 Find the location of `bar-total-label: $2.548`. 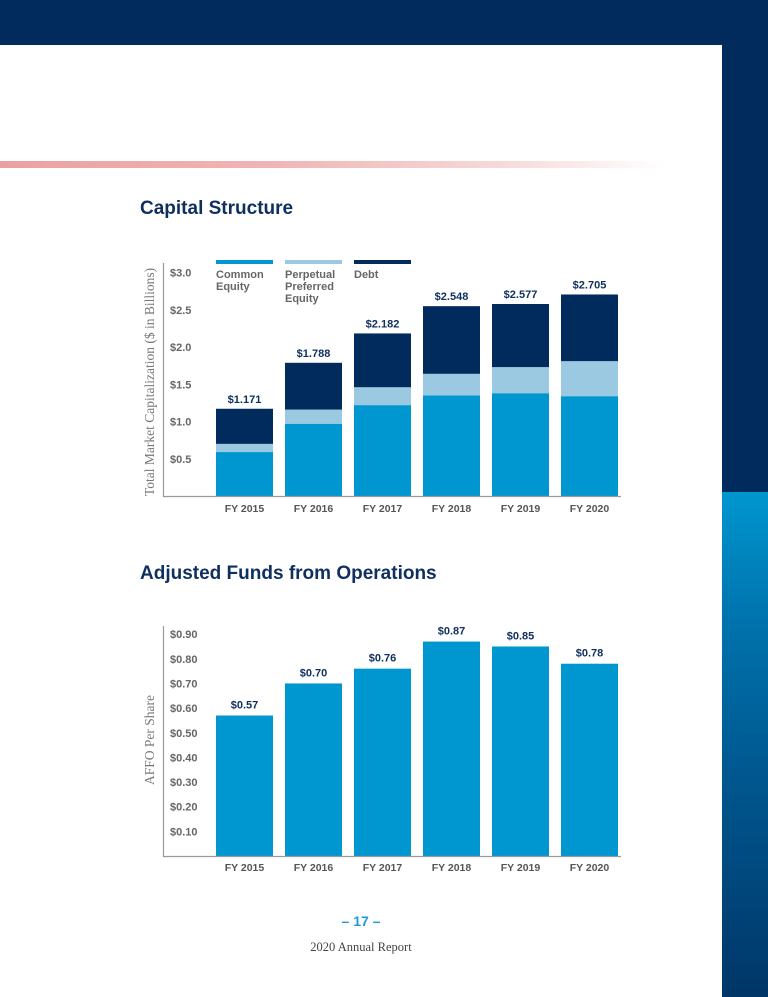

bar-total-label: $2.548 is located at coordinates (452, 297).